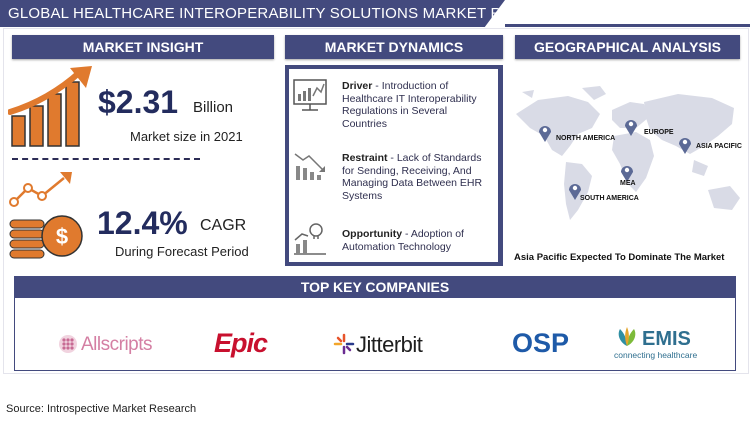  I want to click on top-key-companies-header: TOP KEY COMPANIES, so click(375, 287).